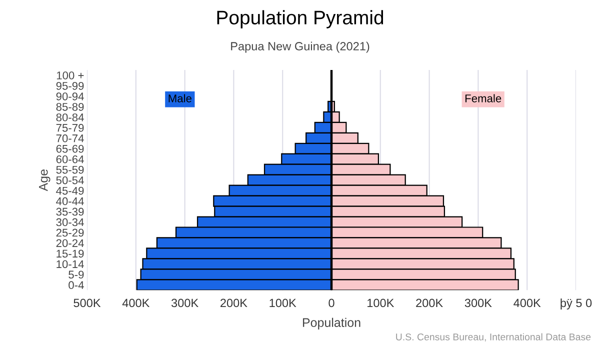 This screenshot has width=600, height=350. Describe the element at coordinates (300, 19) in the screenshot. I see `chart-title: Population Pyramid` at that location.